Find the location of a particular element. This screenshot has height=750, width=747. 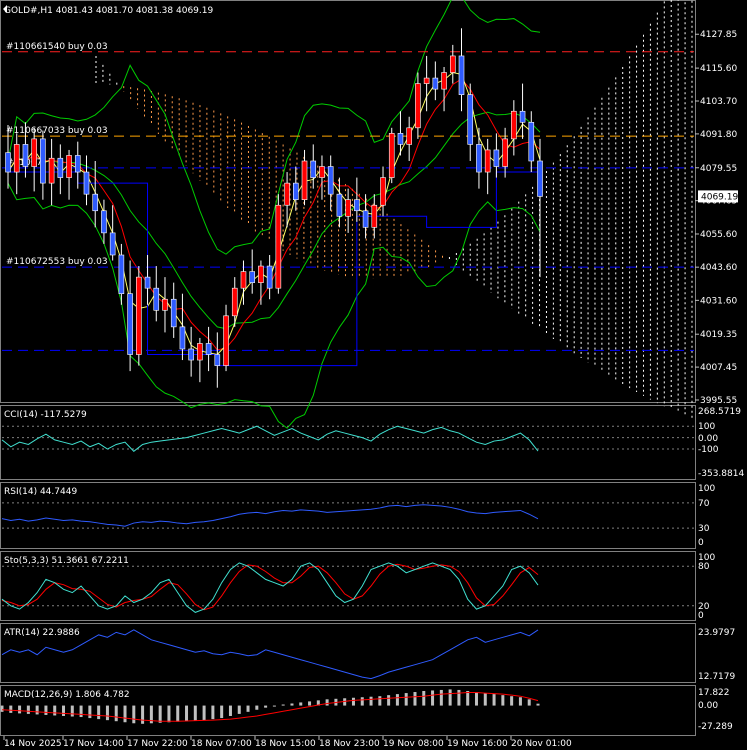

time-tick-label: 19 Nov 16:00 is located at coordinates (477, 744).